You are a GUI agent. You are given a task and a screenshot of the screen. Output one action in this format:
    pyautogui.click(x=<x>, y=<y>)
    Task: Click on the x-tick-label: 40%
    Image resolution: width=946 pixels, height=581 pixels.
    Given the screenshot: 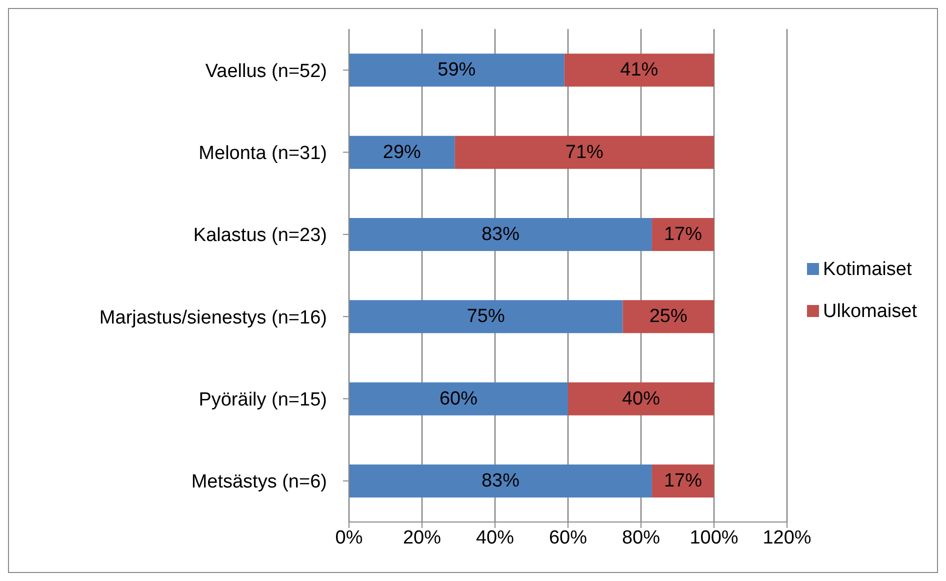 What is the action you would take?
    pyautogui.click(x=495, y=537)
    